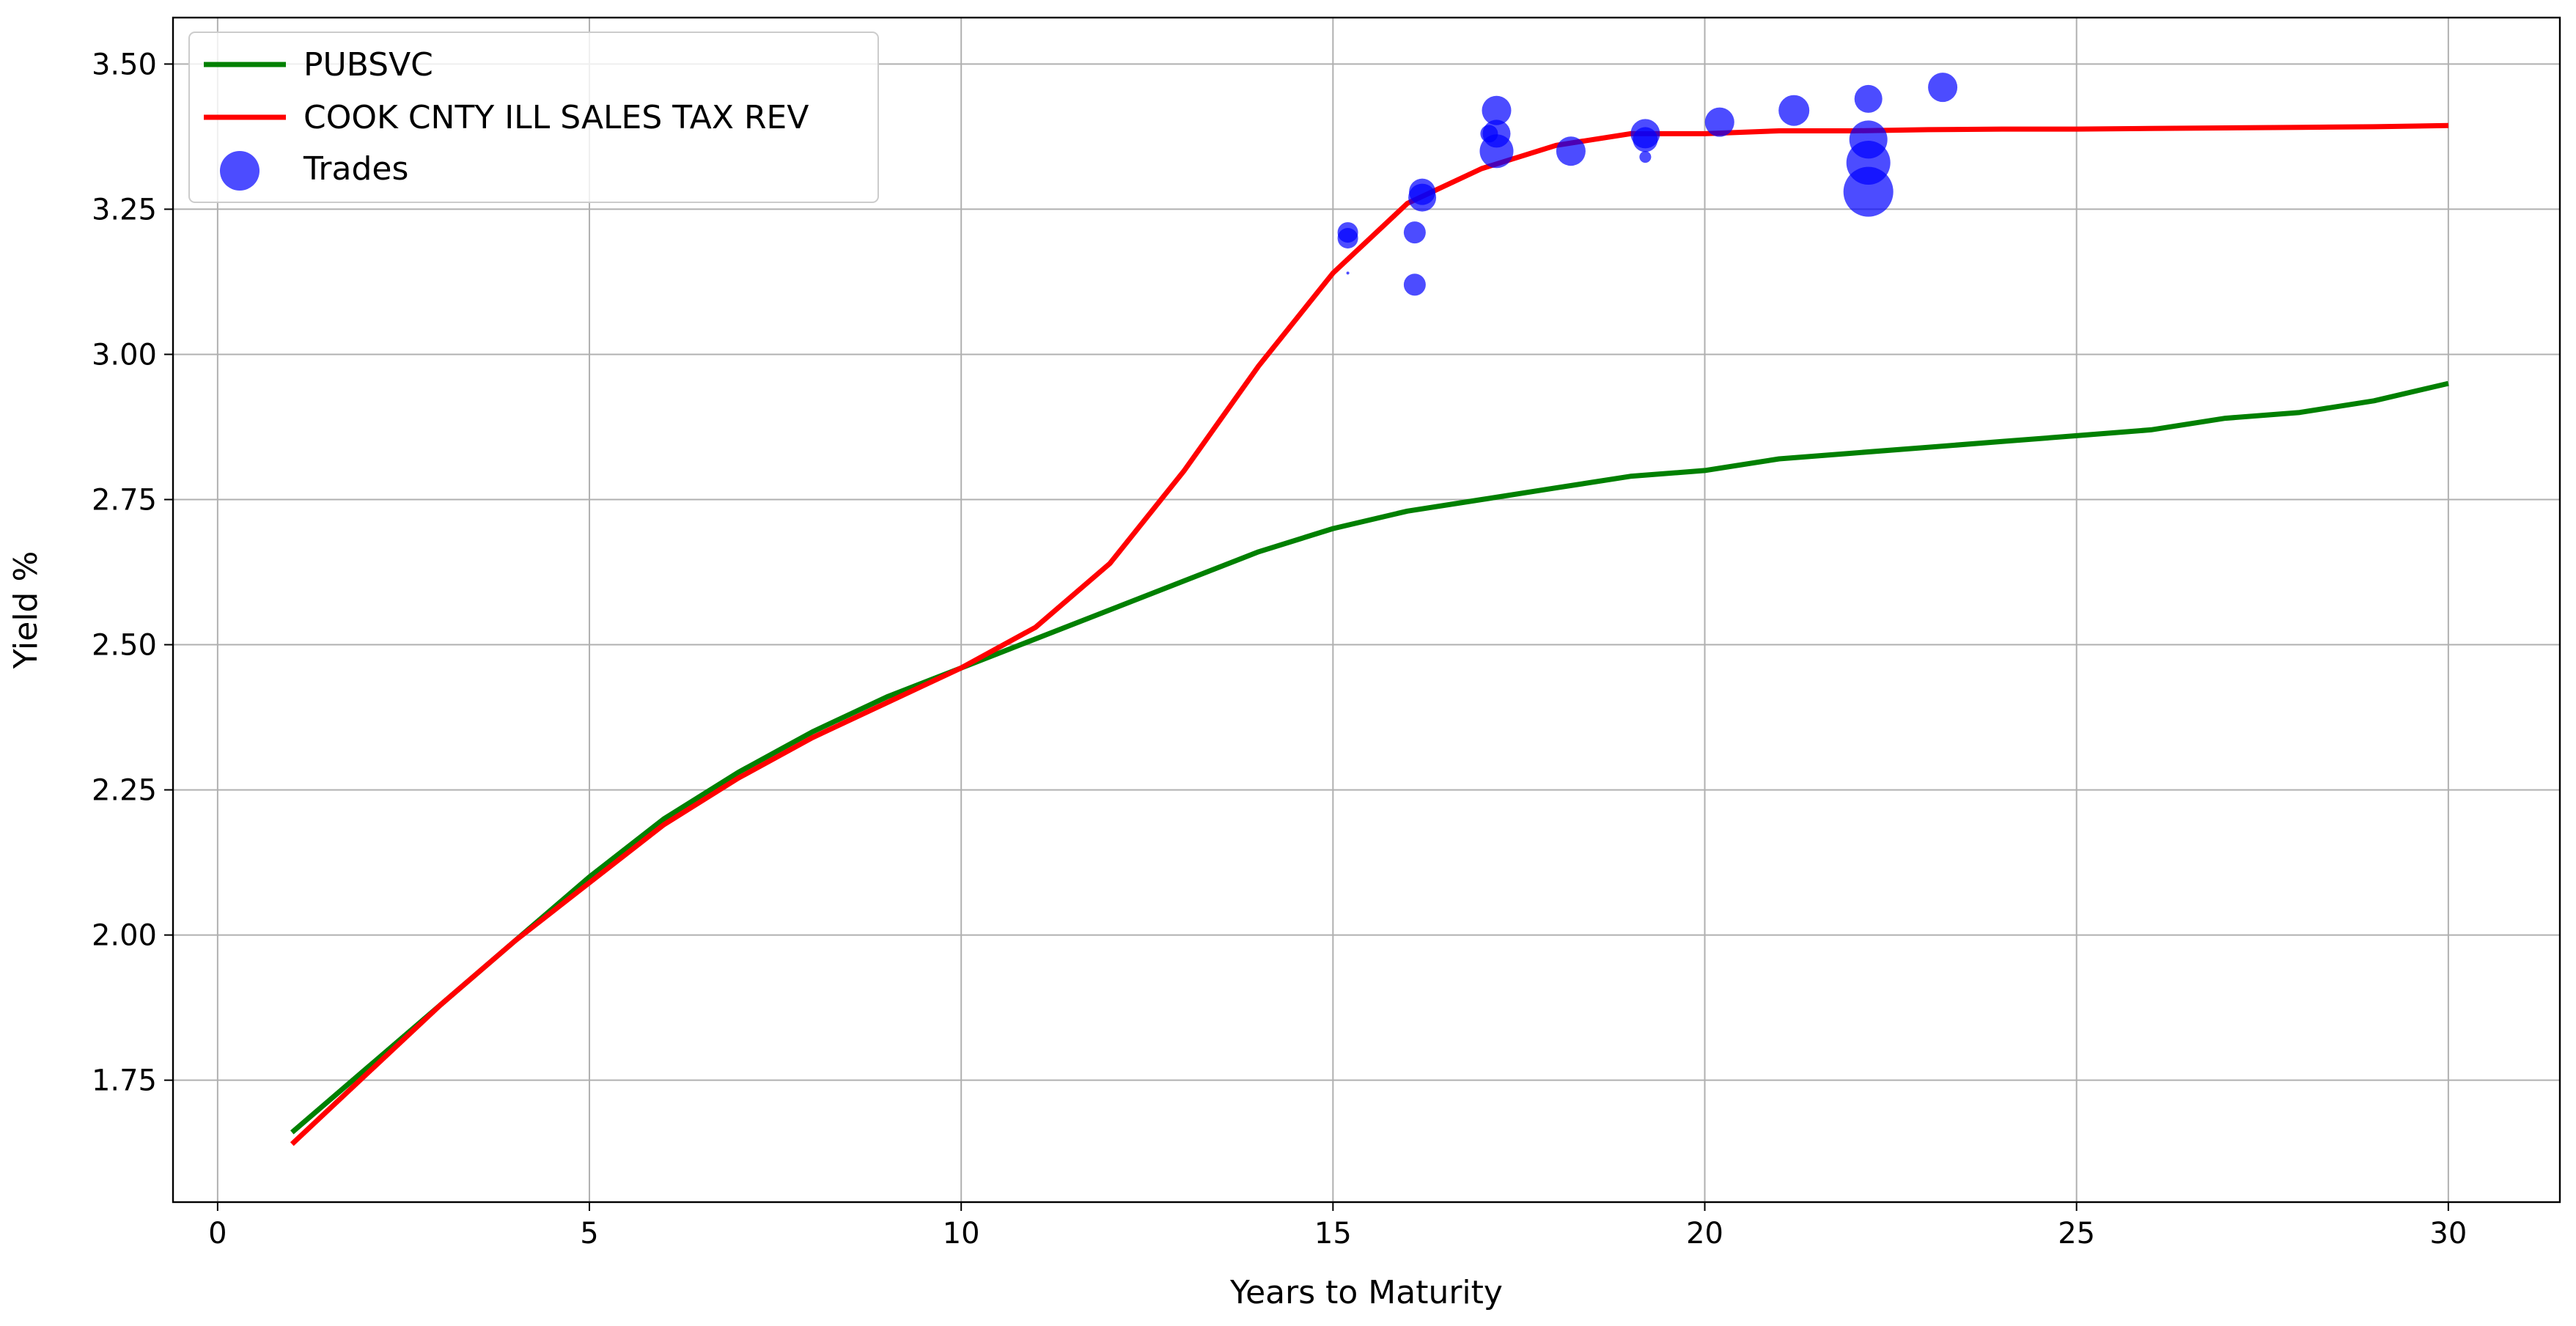 Image resolution: width=2576 pixels, height=1326 pixels. I want to click on y-tick-label: 3.00, so click(124, 355).